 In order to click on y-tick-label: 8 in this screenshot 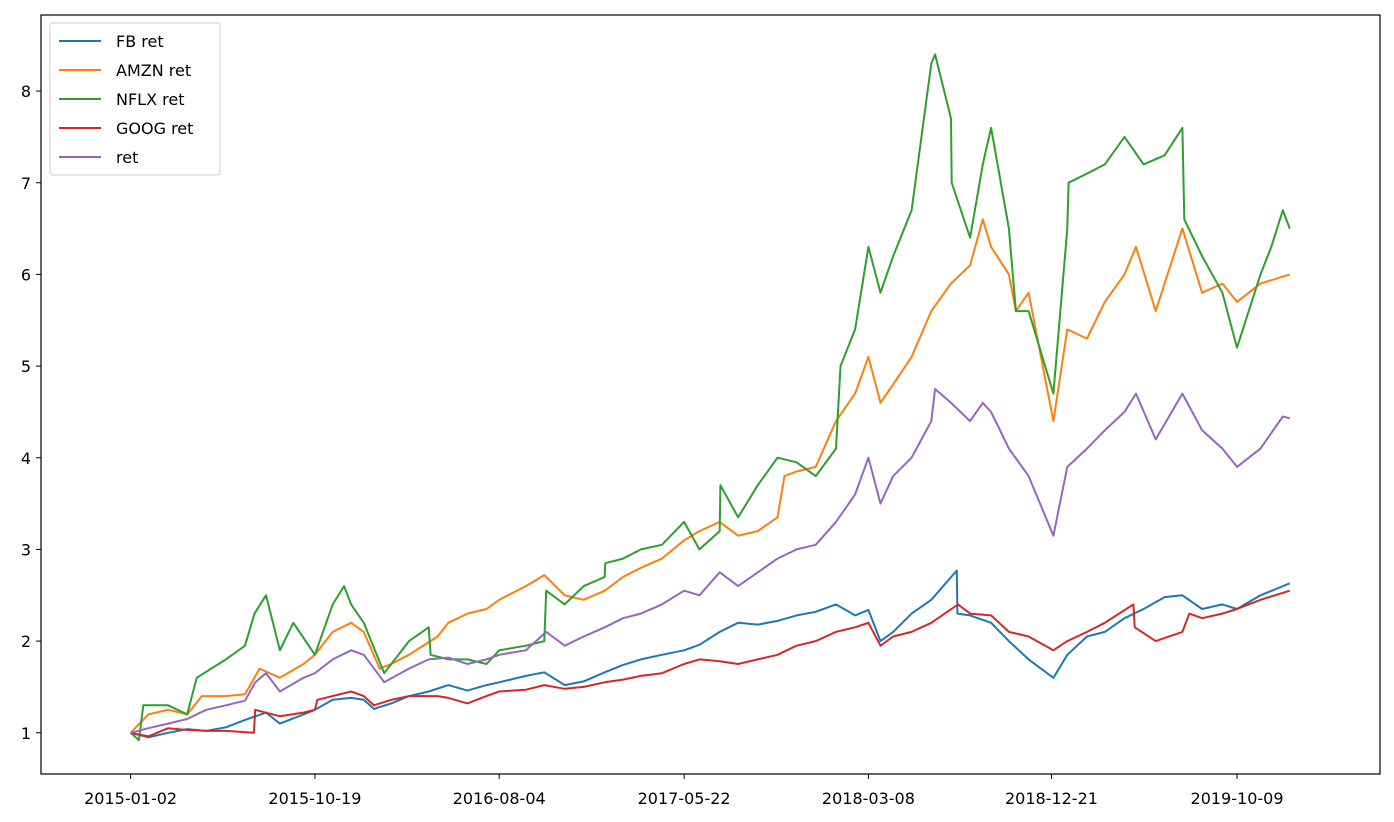, I will do `click(26, 91)`.